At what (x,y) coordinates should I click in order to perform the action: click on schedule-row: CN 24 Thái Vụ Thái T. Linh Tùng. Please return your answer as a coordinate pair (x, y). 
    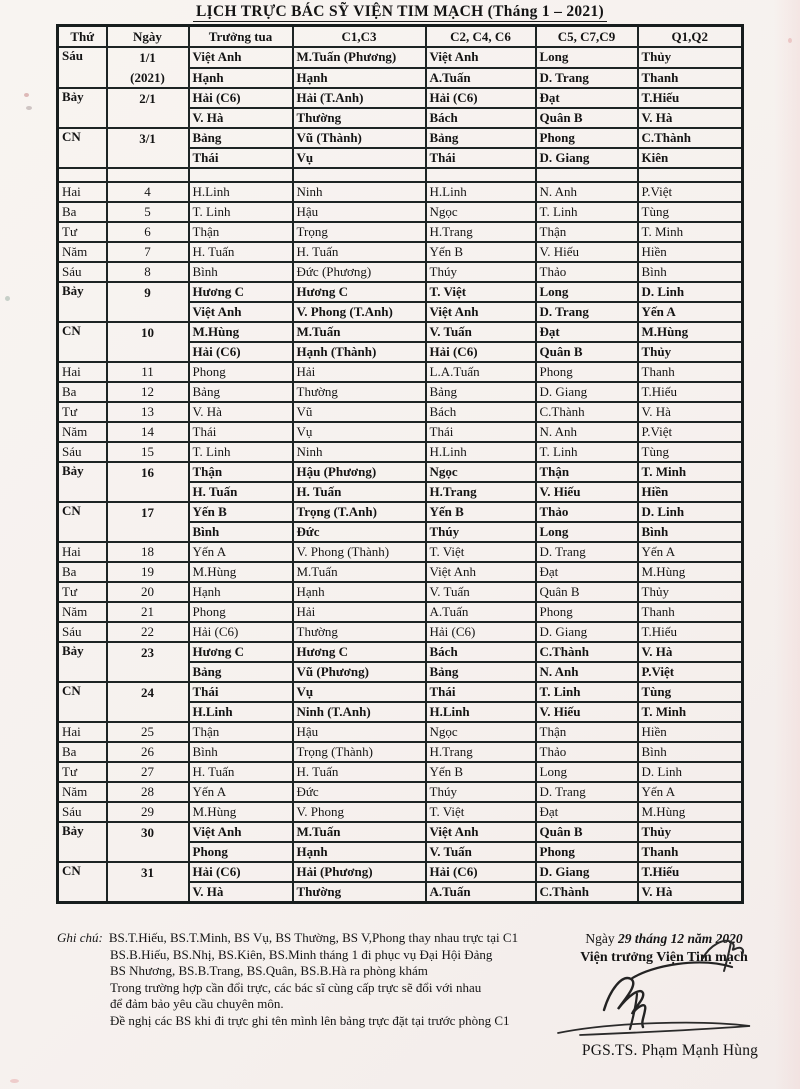
    Looking at the image, I should click on (400, 702).